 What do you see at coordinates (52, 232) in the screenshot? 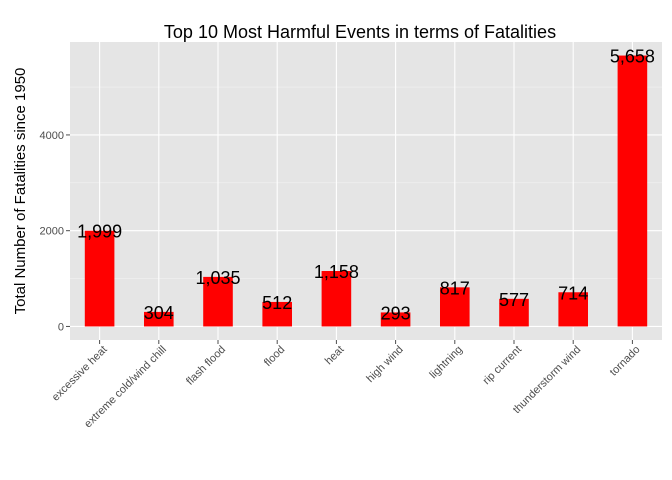
I see `y-tick-label: 2000` at bounding box center [52, 232].